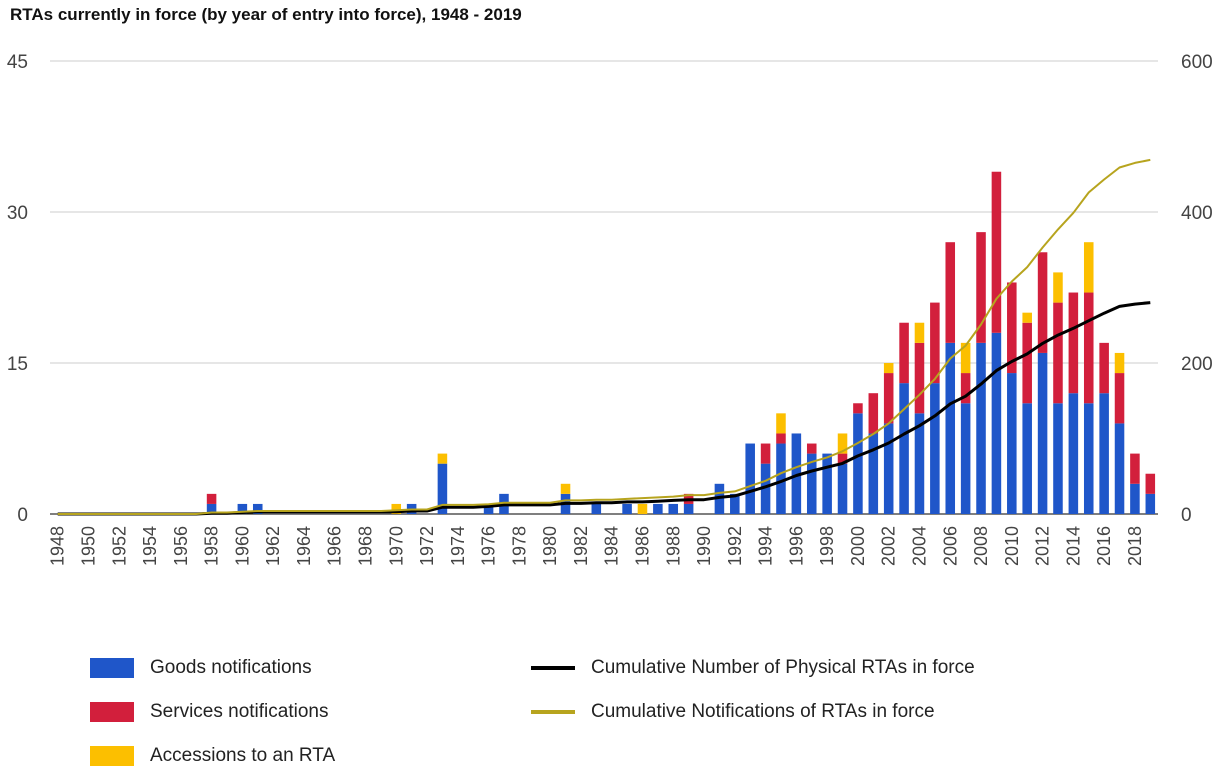  What do you see at coordinates (1186, 515) in the screenshot?
I see `y-right-tick-label: 0` at bounding box center [1186, 515].